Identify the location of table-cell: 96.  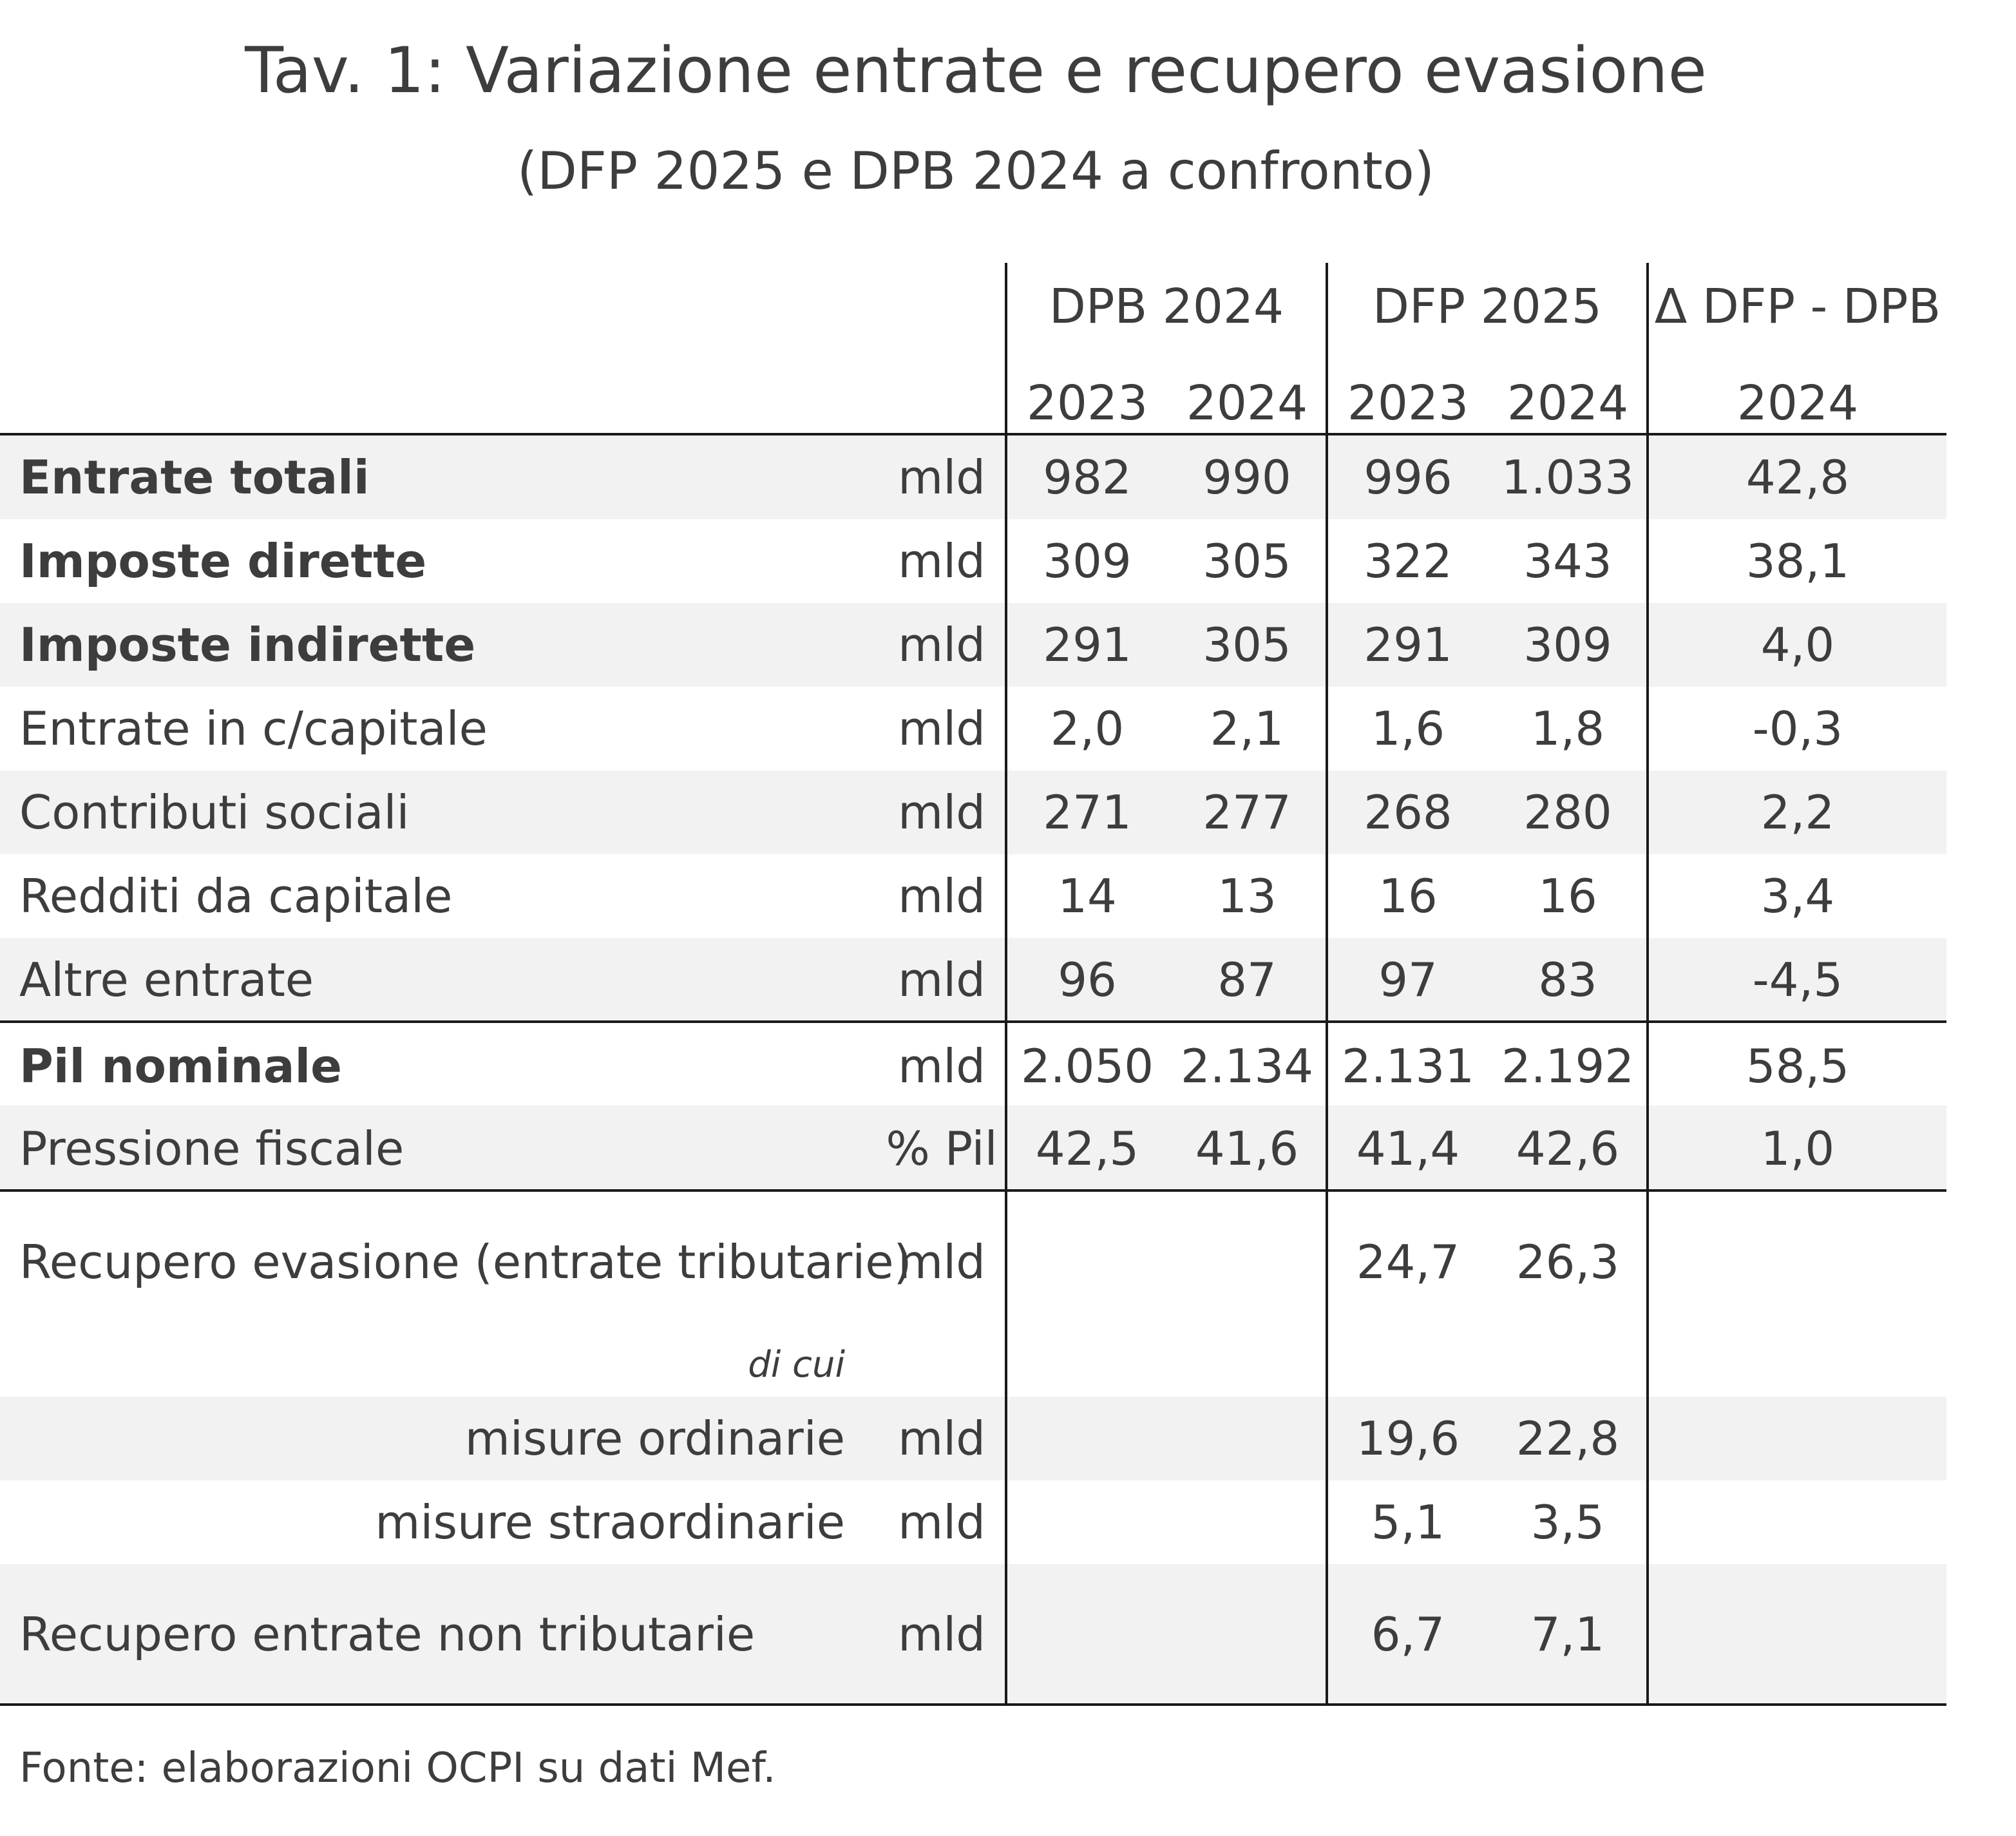
(1087, 980).